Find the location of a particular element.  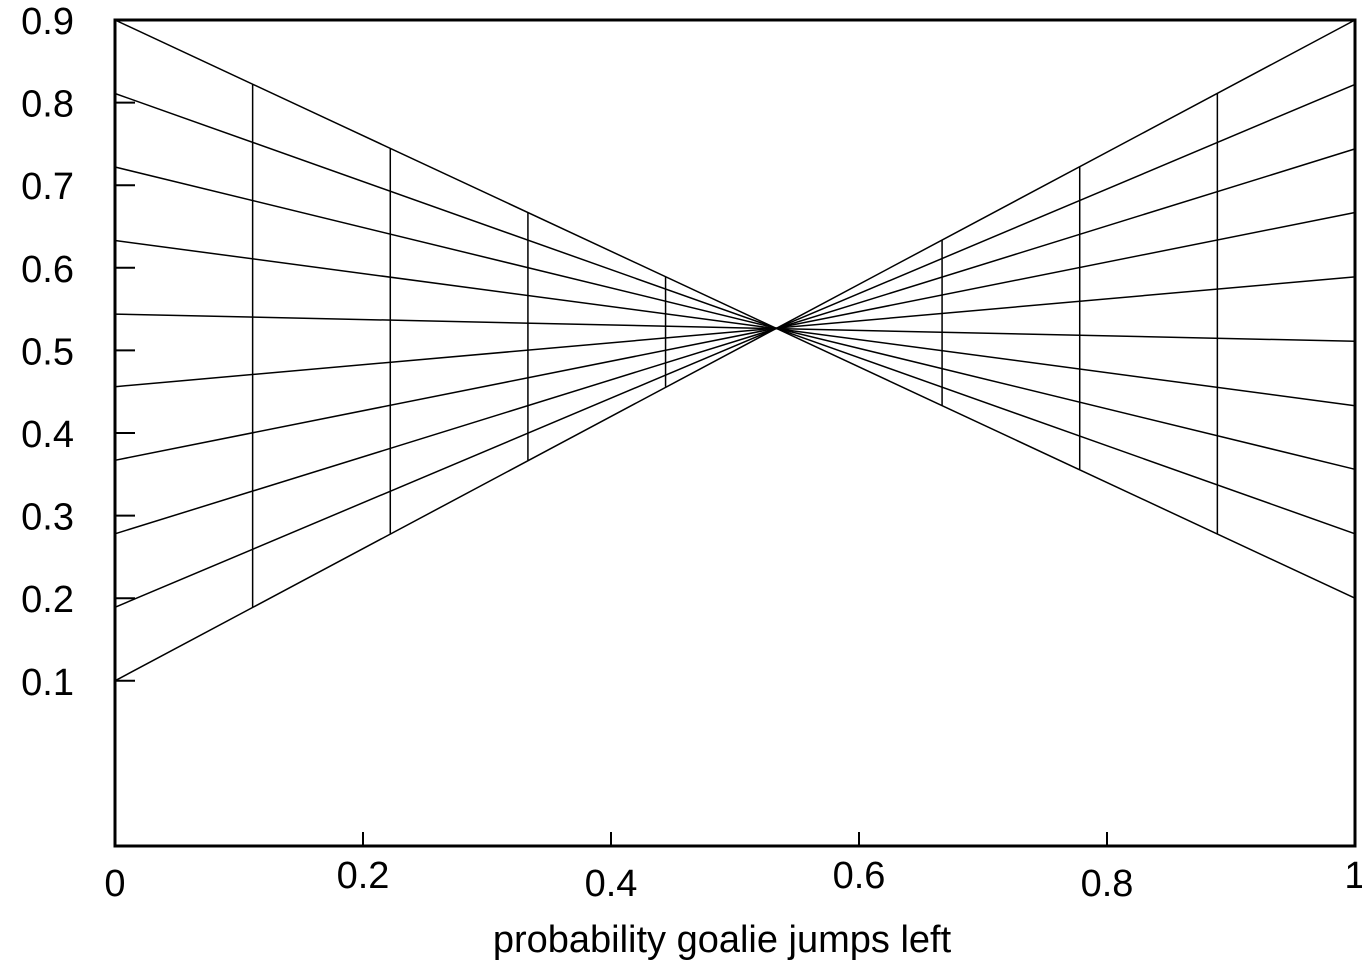

x-tick-label-5: 0.8 is located at coordinates (1107, 884).